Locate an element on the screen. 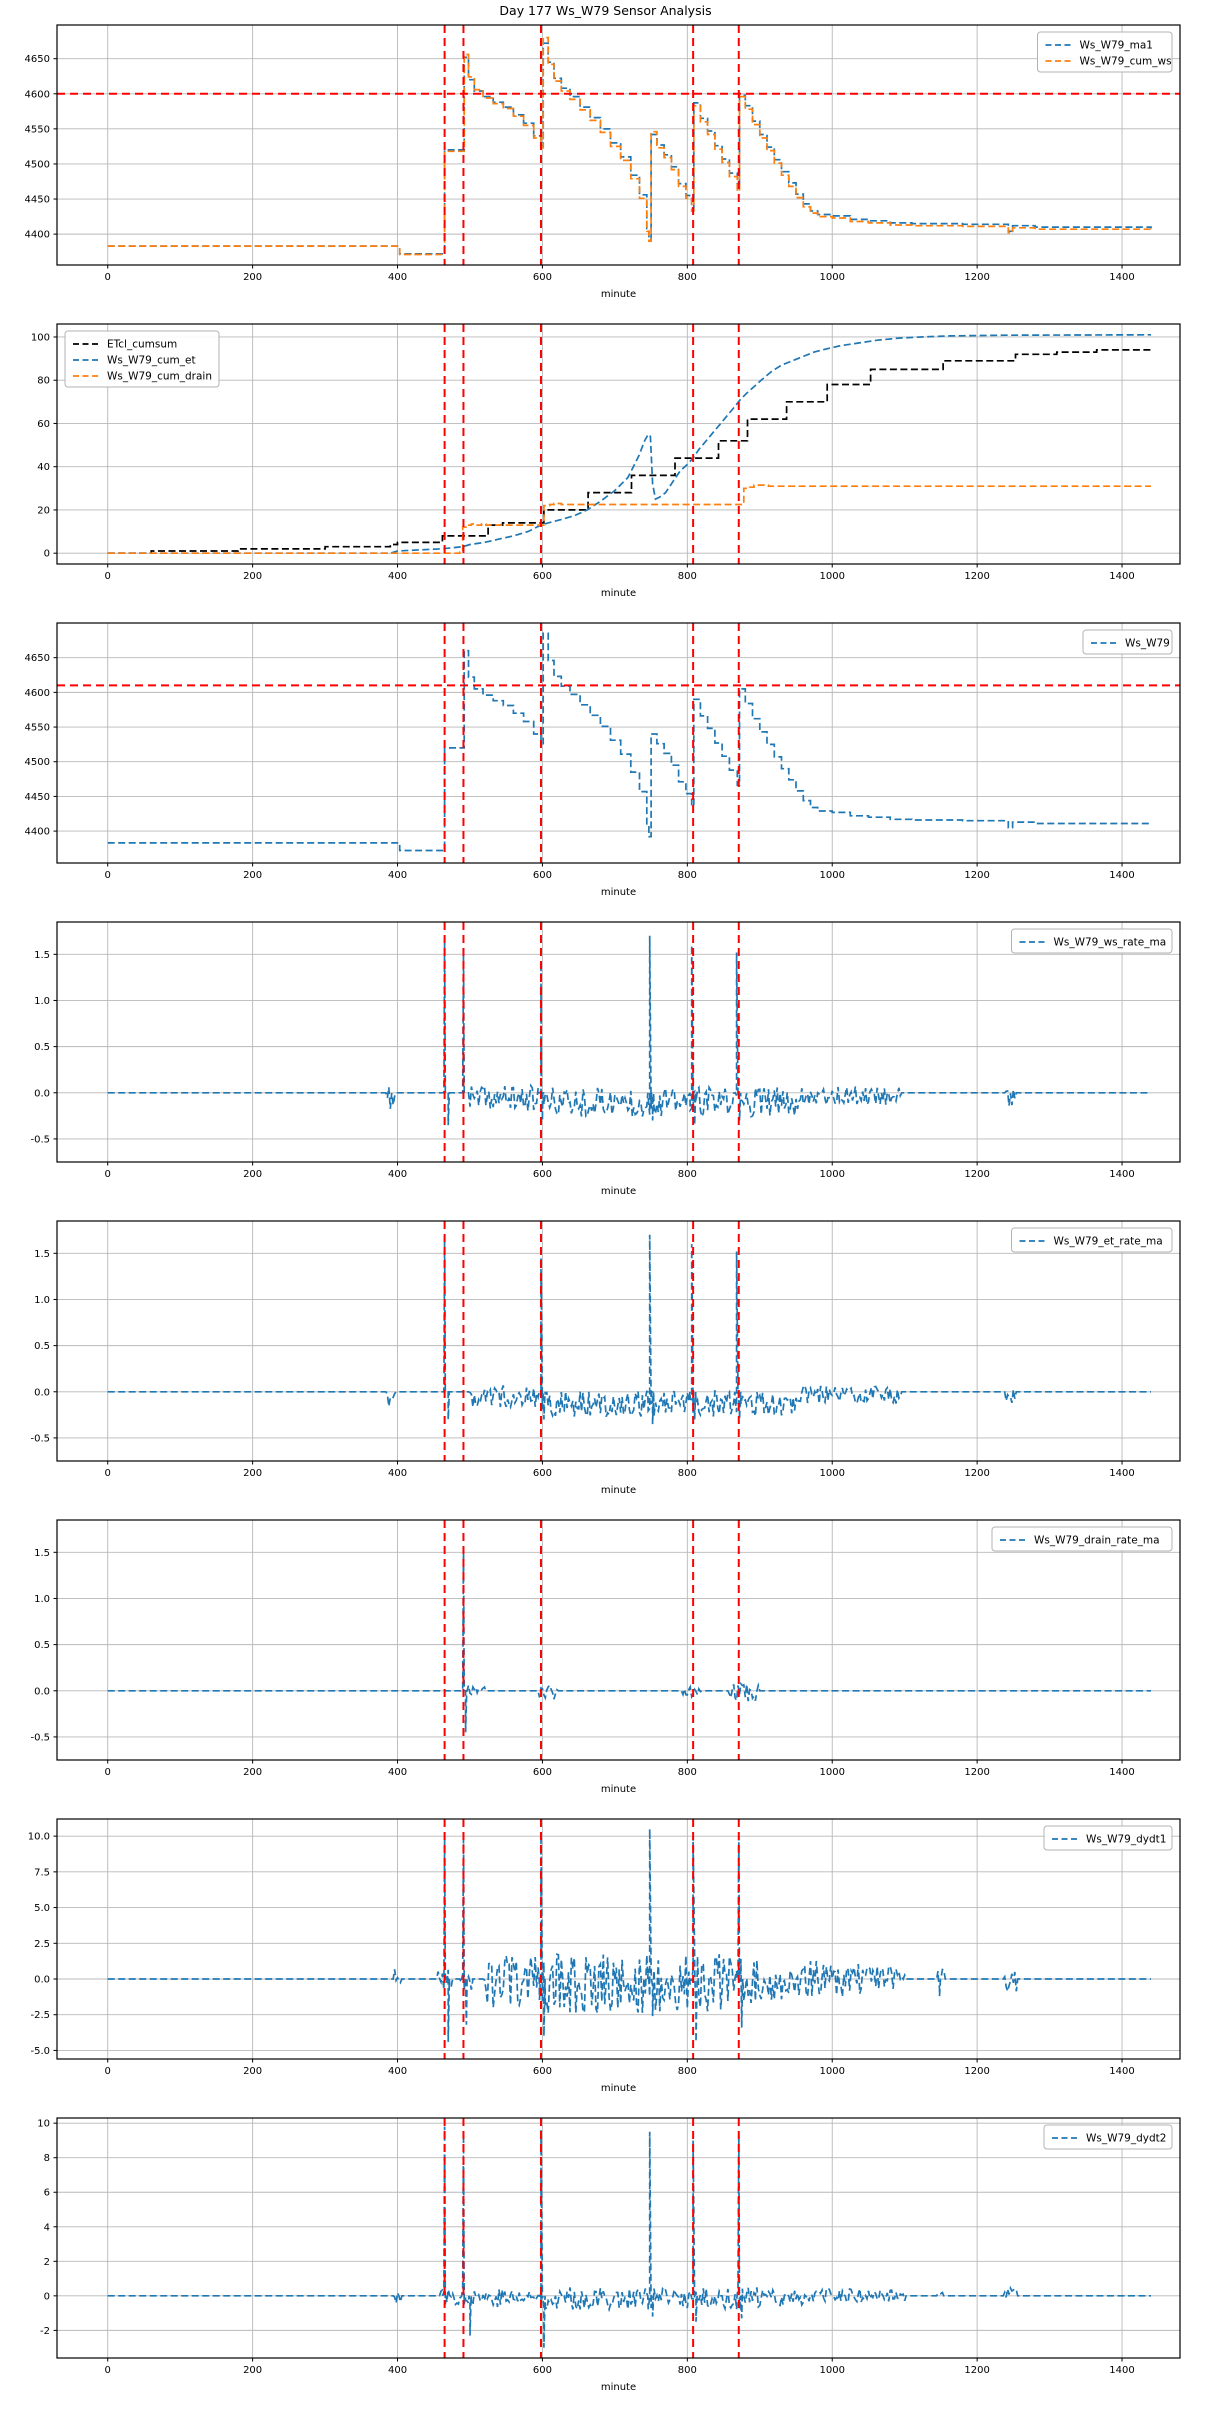 This screenshot has width=1211, height=2411. svg-text: 0.5 is located at coordinates (42, 1645).